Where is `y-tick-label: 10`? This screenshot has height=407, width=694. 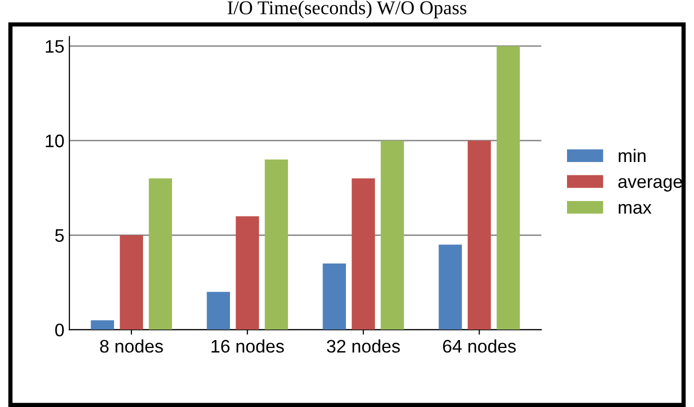
y-tick-label: 10 is located at coordinates (55, 141).